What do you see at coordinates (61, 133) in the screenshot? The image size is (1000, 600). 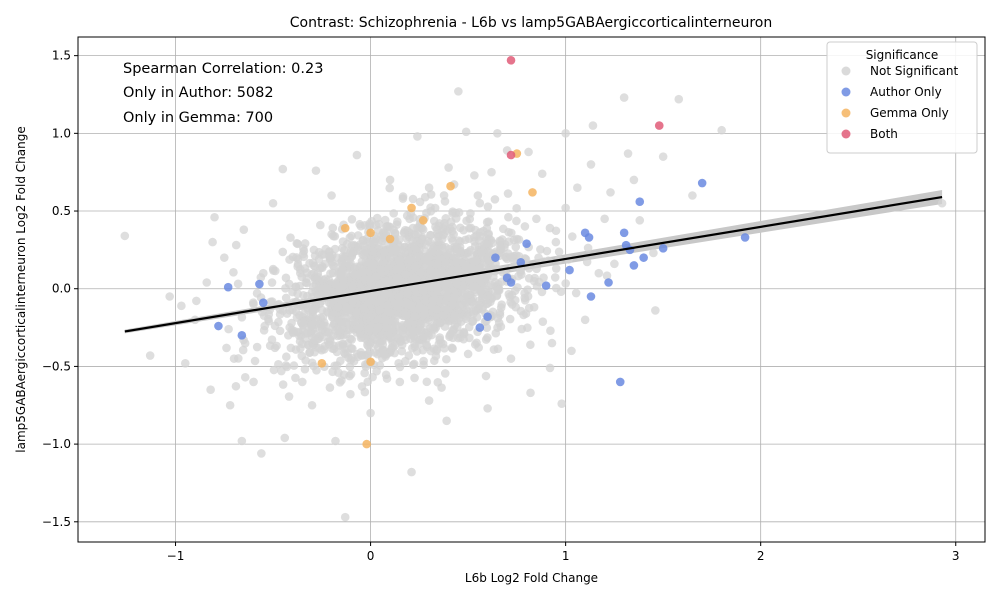 I see `y-tick-label: 1.0` at bounding box center [61, 133].